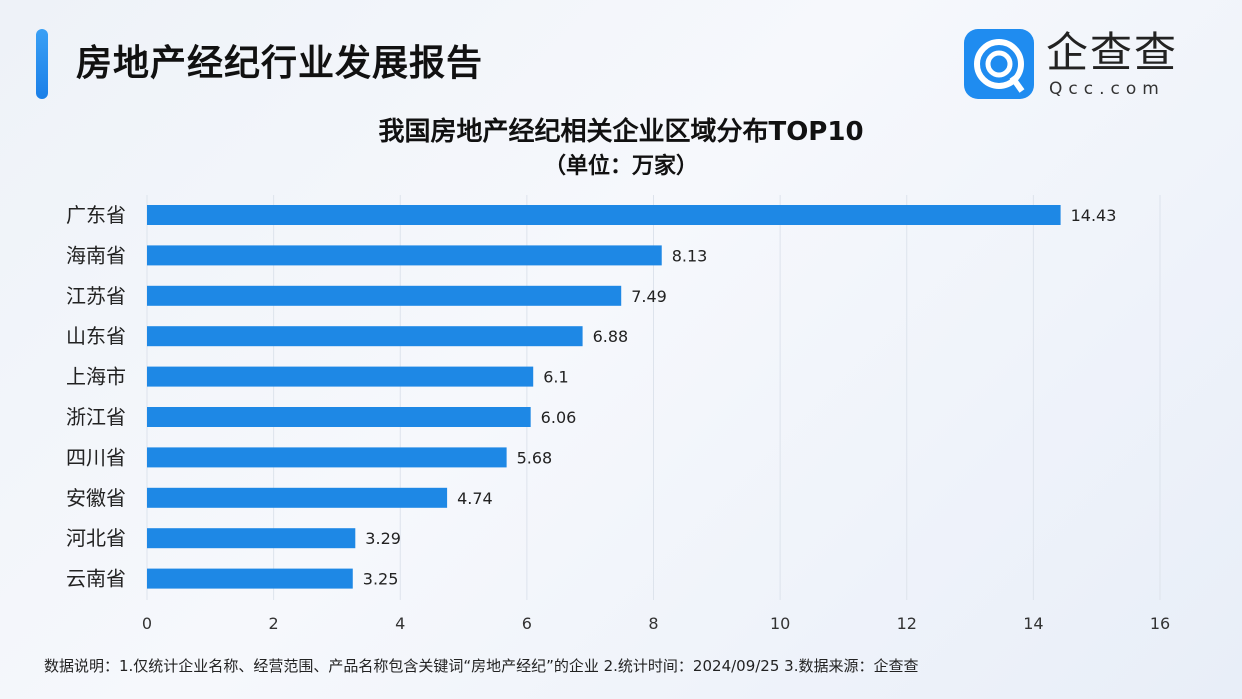  What do you see at coordinates (475, 498) in the screenshot?
I see `value-label: 4.74` at bounding box center [475, 498].